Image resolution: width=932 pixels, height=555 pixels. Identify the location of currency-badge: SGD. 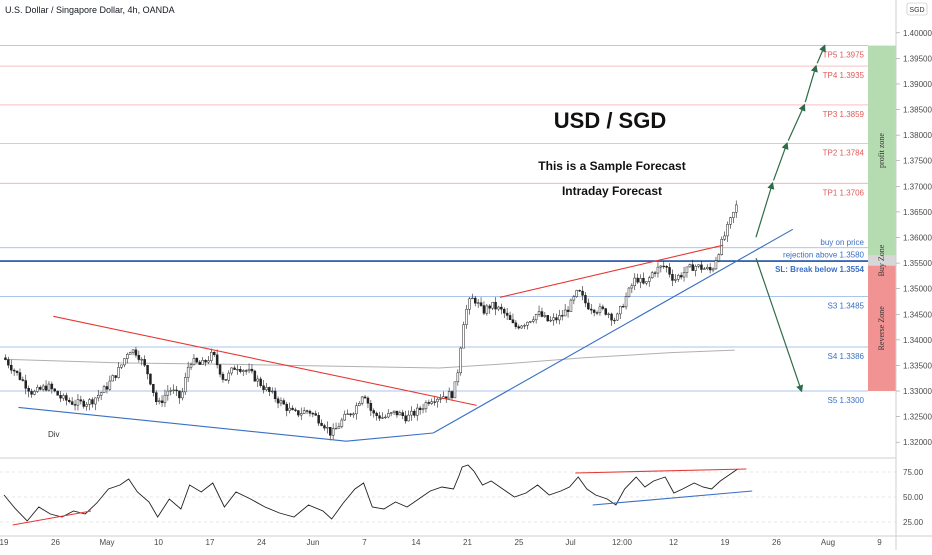
(917, 9).